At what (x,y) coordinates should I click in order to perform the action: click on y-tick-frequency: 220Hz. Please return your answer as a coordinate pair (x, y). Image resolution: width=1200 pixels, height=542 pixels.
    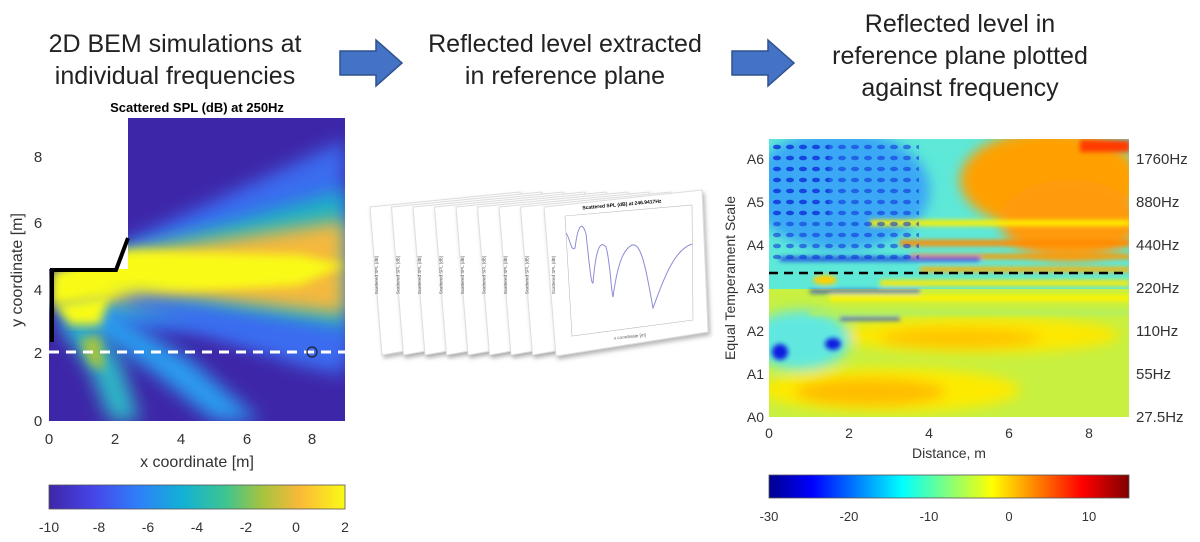
    Looking at the image, I should click on (1157, 288).